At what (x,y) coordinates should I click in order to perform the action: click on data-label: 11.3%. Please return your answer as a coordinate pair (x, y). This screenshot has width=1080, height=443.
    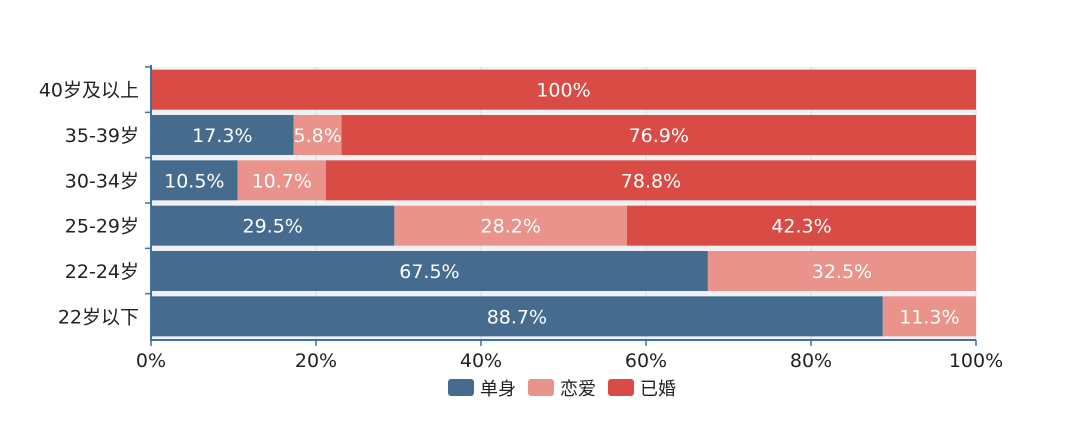
    Looking at the image, I should click on (929, 317).